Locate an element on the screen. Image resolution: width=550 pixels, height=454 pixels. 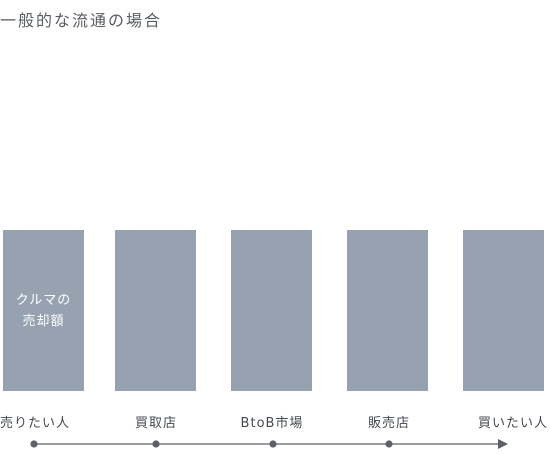
bar-label-sale-price: クルマの 売却額 is located at coordinates (43, 311).